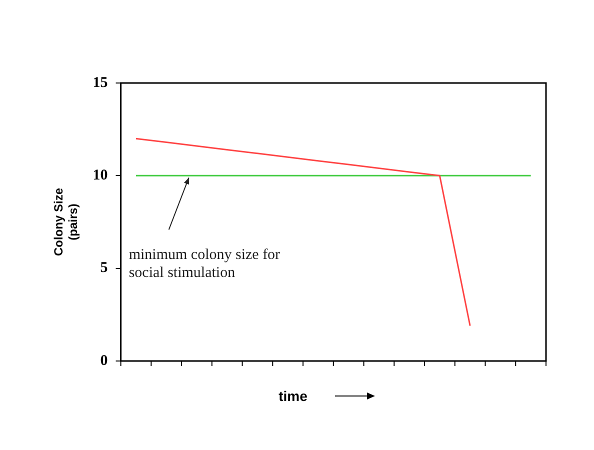 The height and width of the screenshot is (450, 594). What do you see at coordinates (104, 360) in the screenshot?
I see `y-tick-label: 0` at bounding box center [104, 360].